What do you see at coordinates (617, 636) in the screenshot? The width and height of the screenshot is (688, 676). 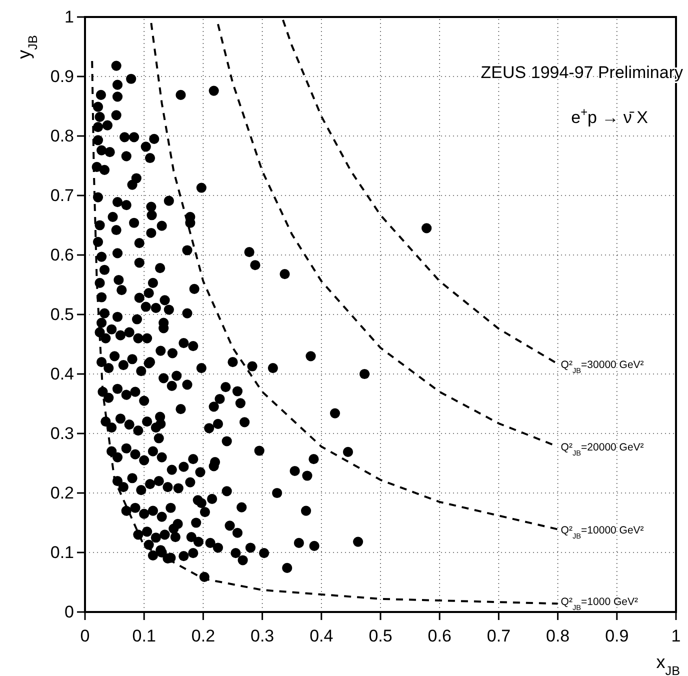 I see `x-tick-label: 0.9` at bounding box center [617, 636].